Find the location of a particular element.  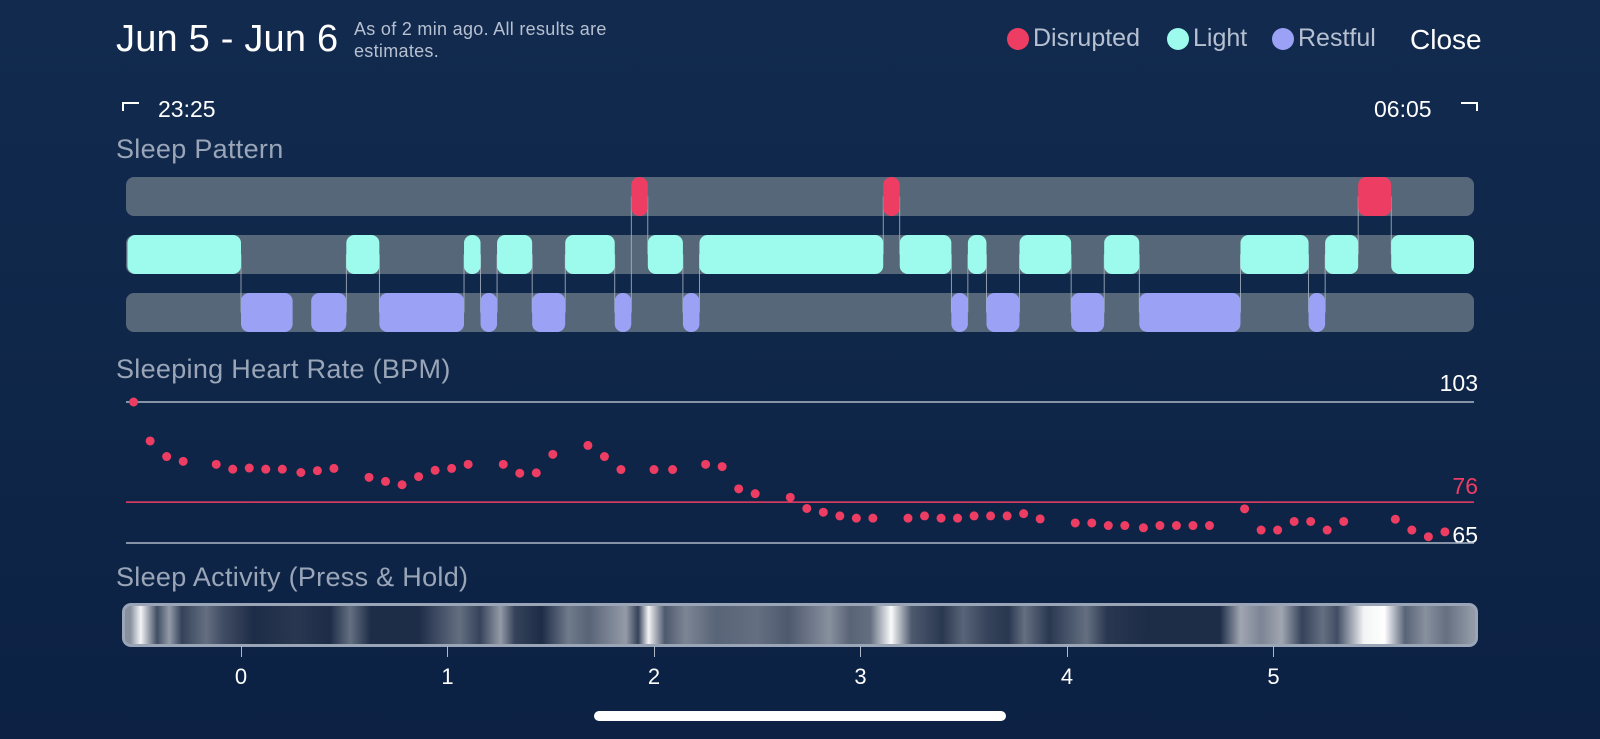

legend-disrupted: Disrupted is located at coordinates (1073, 38).